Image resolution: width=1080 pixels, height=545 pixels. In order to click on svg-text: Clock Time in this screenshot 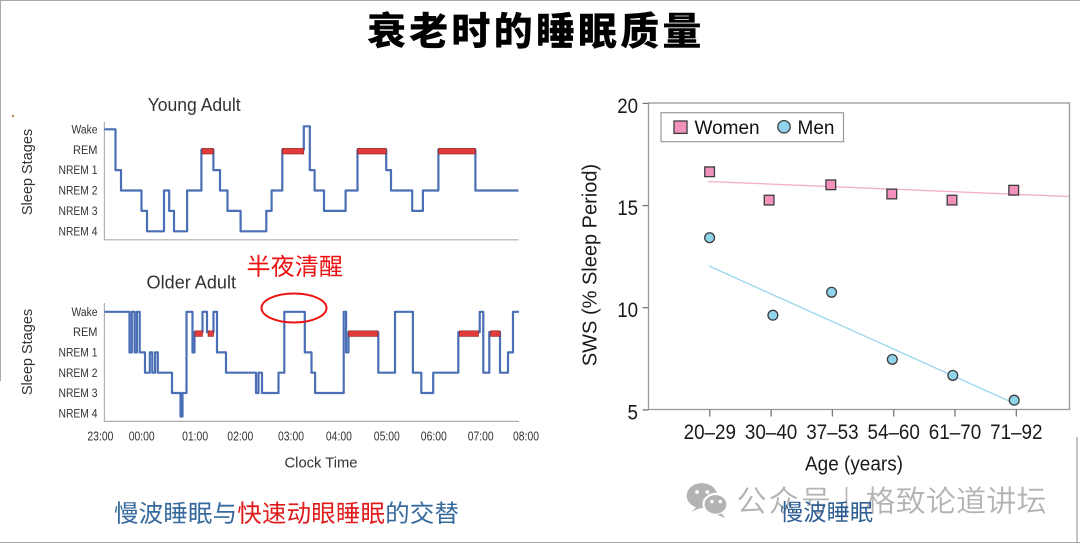, I will do `click(321, 463)`.